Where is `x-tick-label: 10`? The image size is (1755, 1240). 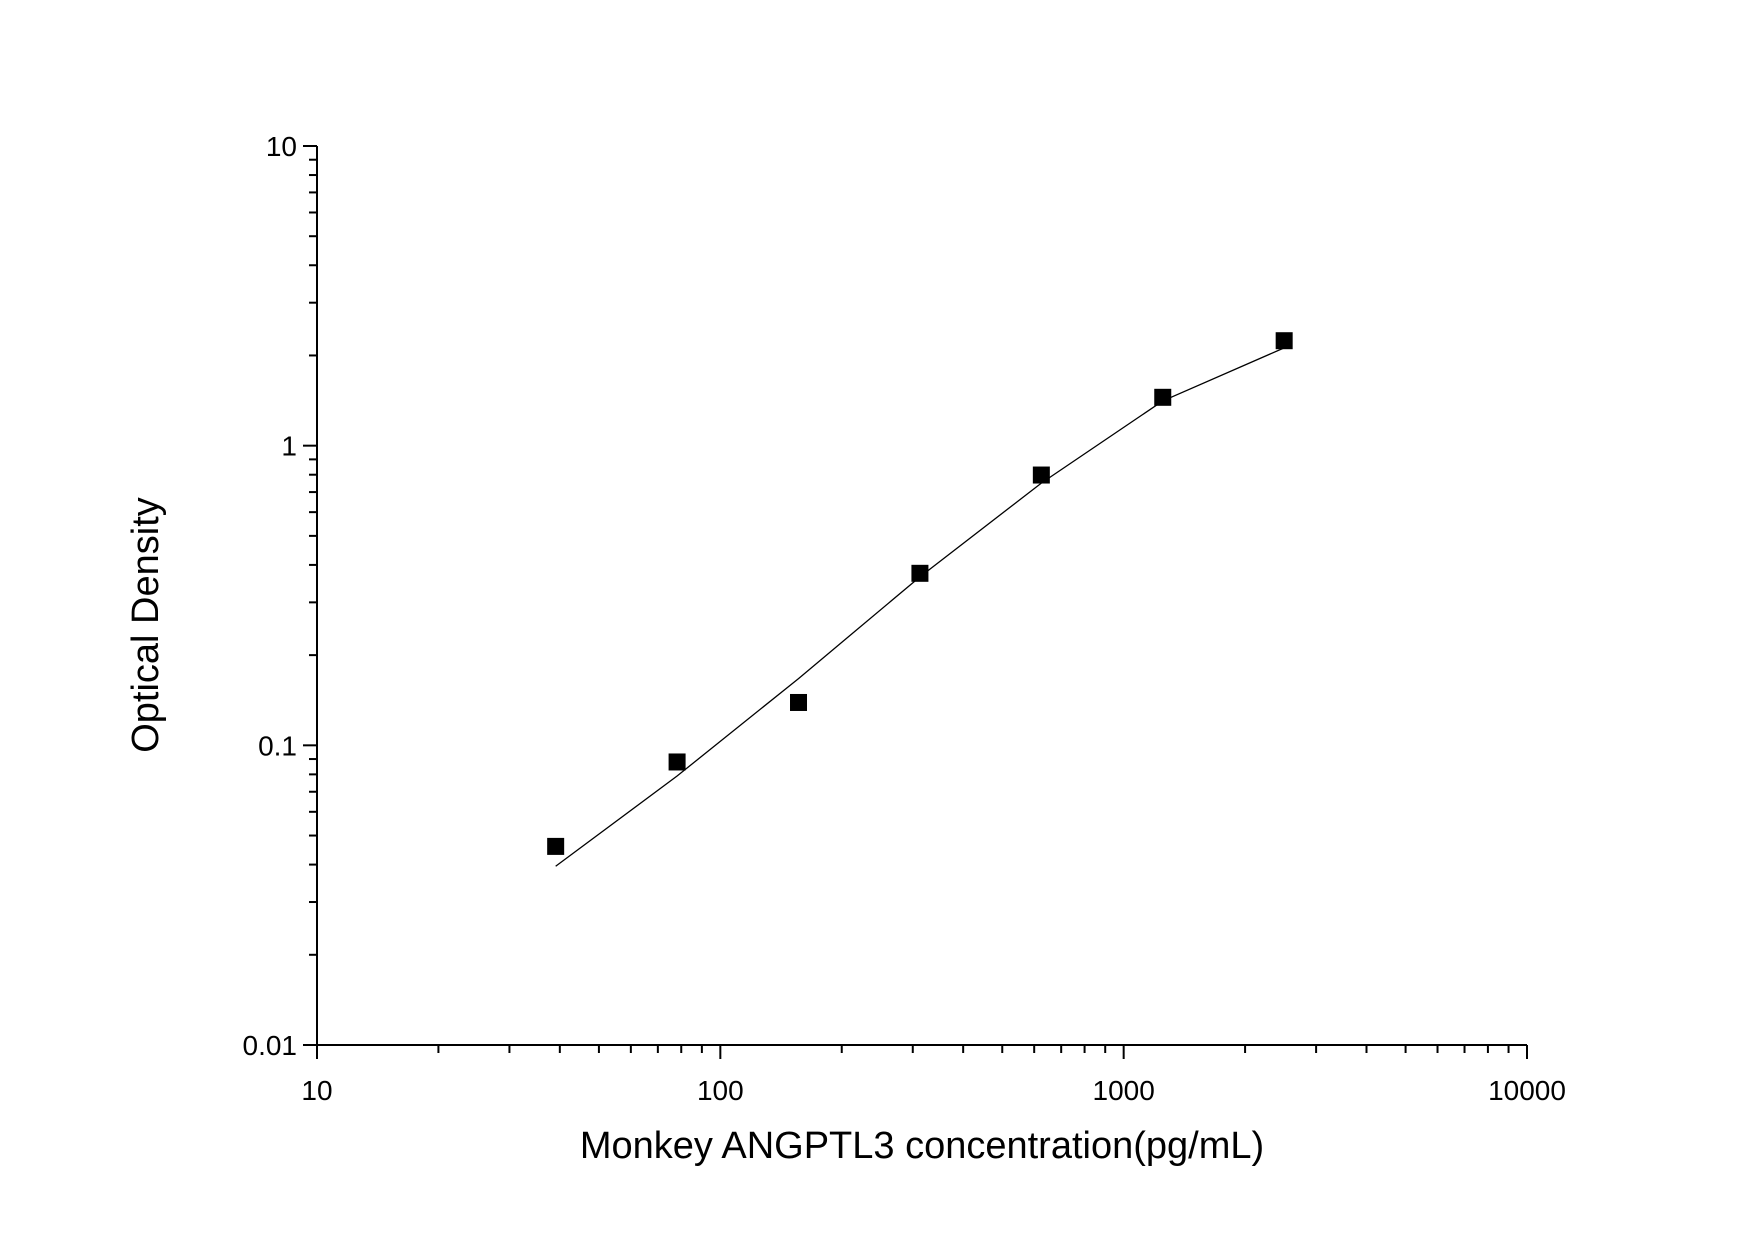
x-tick-label: 10 is located at coordinates (316, 1090).